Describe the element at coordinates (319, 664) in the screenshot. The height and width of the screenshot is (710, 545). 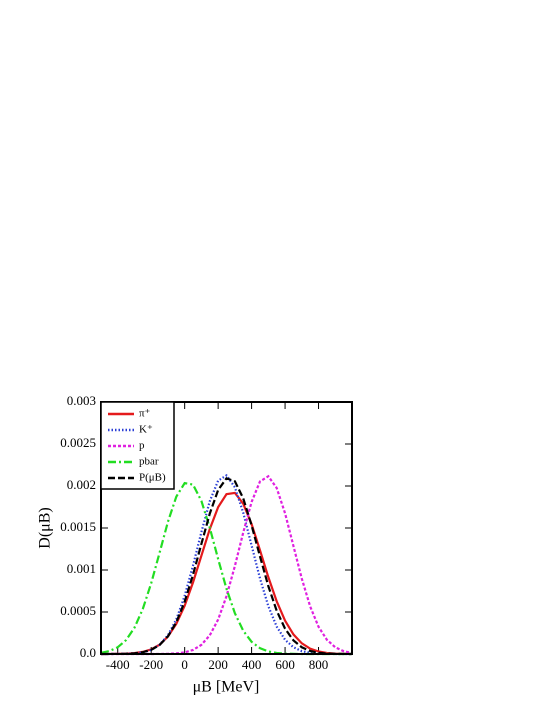
I see `x-tick-label: 800` at that location.